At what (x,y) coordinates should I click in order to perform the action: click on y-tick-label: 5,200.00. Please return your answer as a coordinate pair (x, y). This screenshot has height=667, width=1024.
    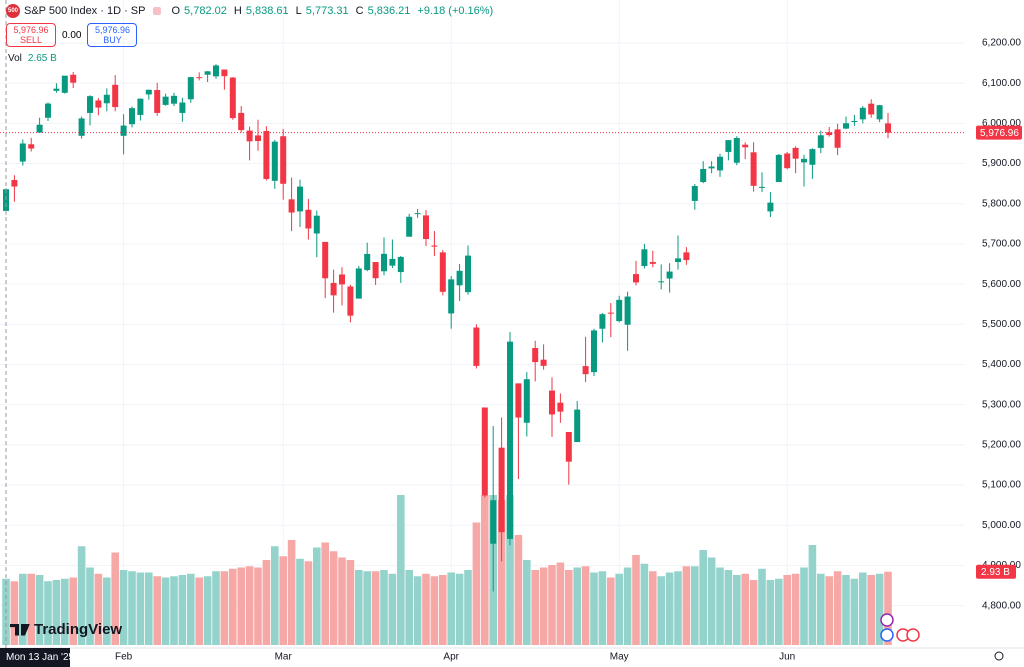
    Looking at the image, I should click on (1001, 445).